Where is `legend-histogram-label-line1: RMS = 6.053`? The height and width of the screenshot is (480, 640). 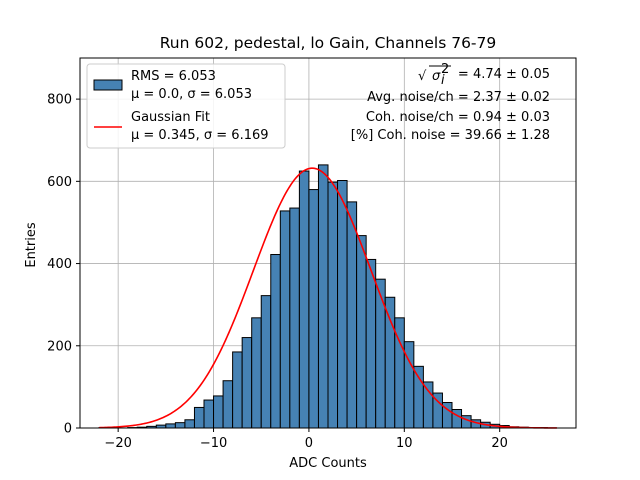
legend-histogram-label-line1: RMS = 6.053 is located at coordinates (173, 76).